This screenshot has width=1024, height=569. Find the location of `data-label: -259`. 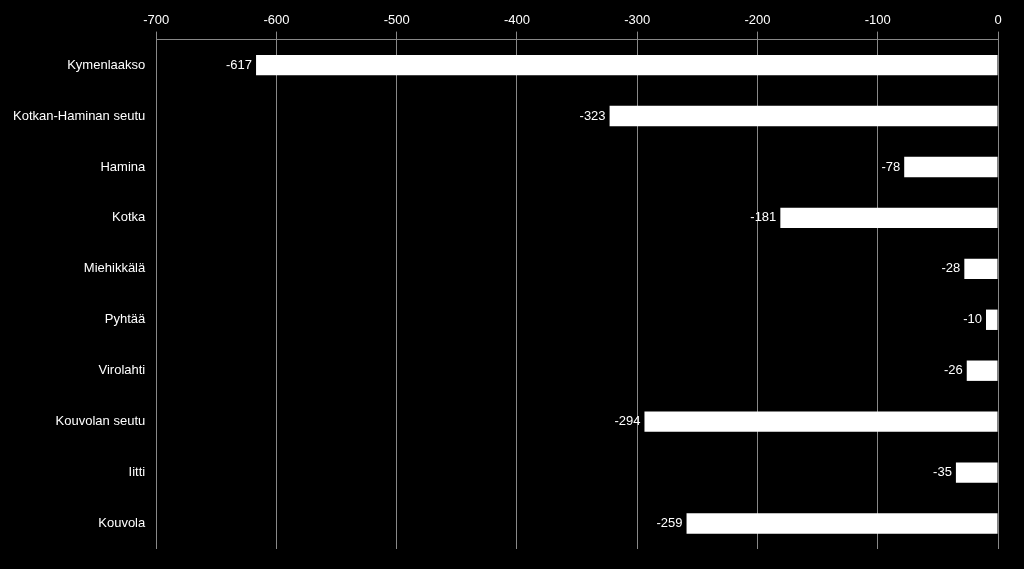

data-label: -259 is located at coordinates (669, 523).